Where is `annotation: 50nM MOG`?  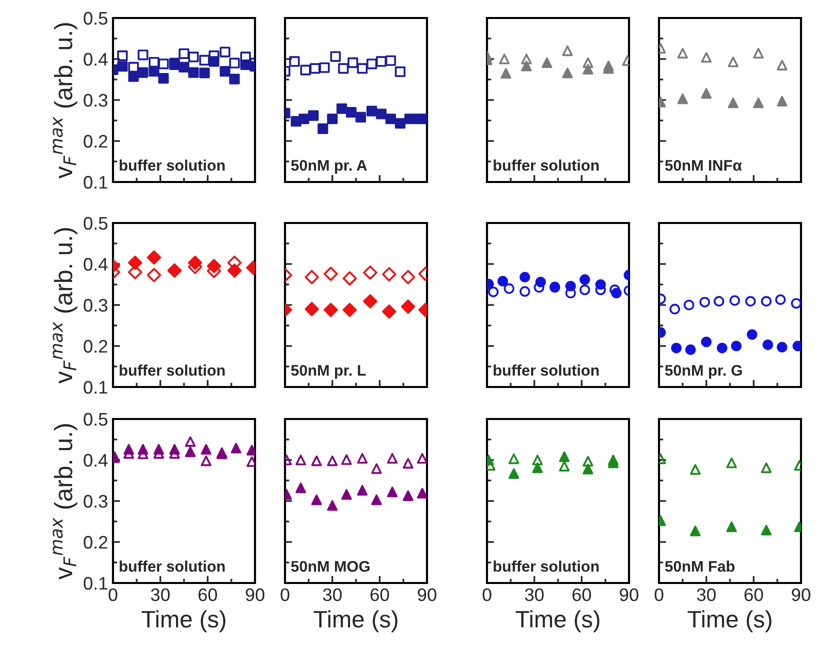 annotation: 50nM MOG is located at coordinates (330, 566).